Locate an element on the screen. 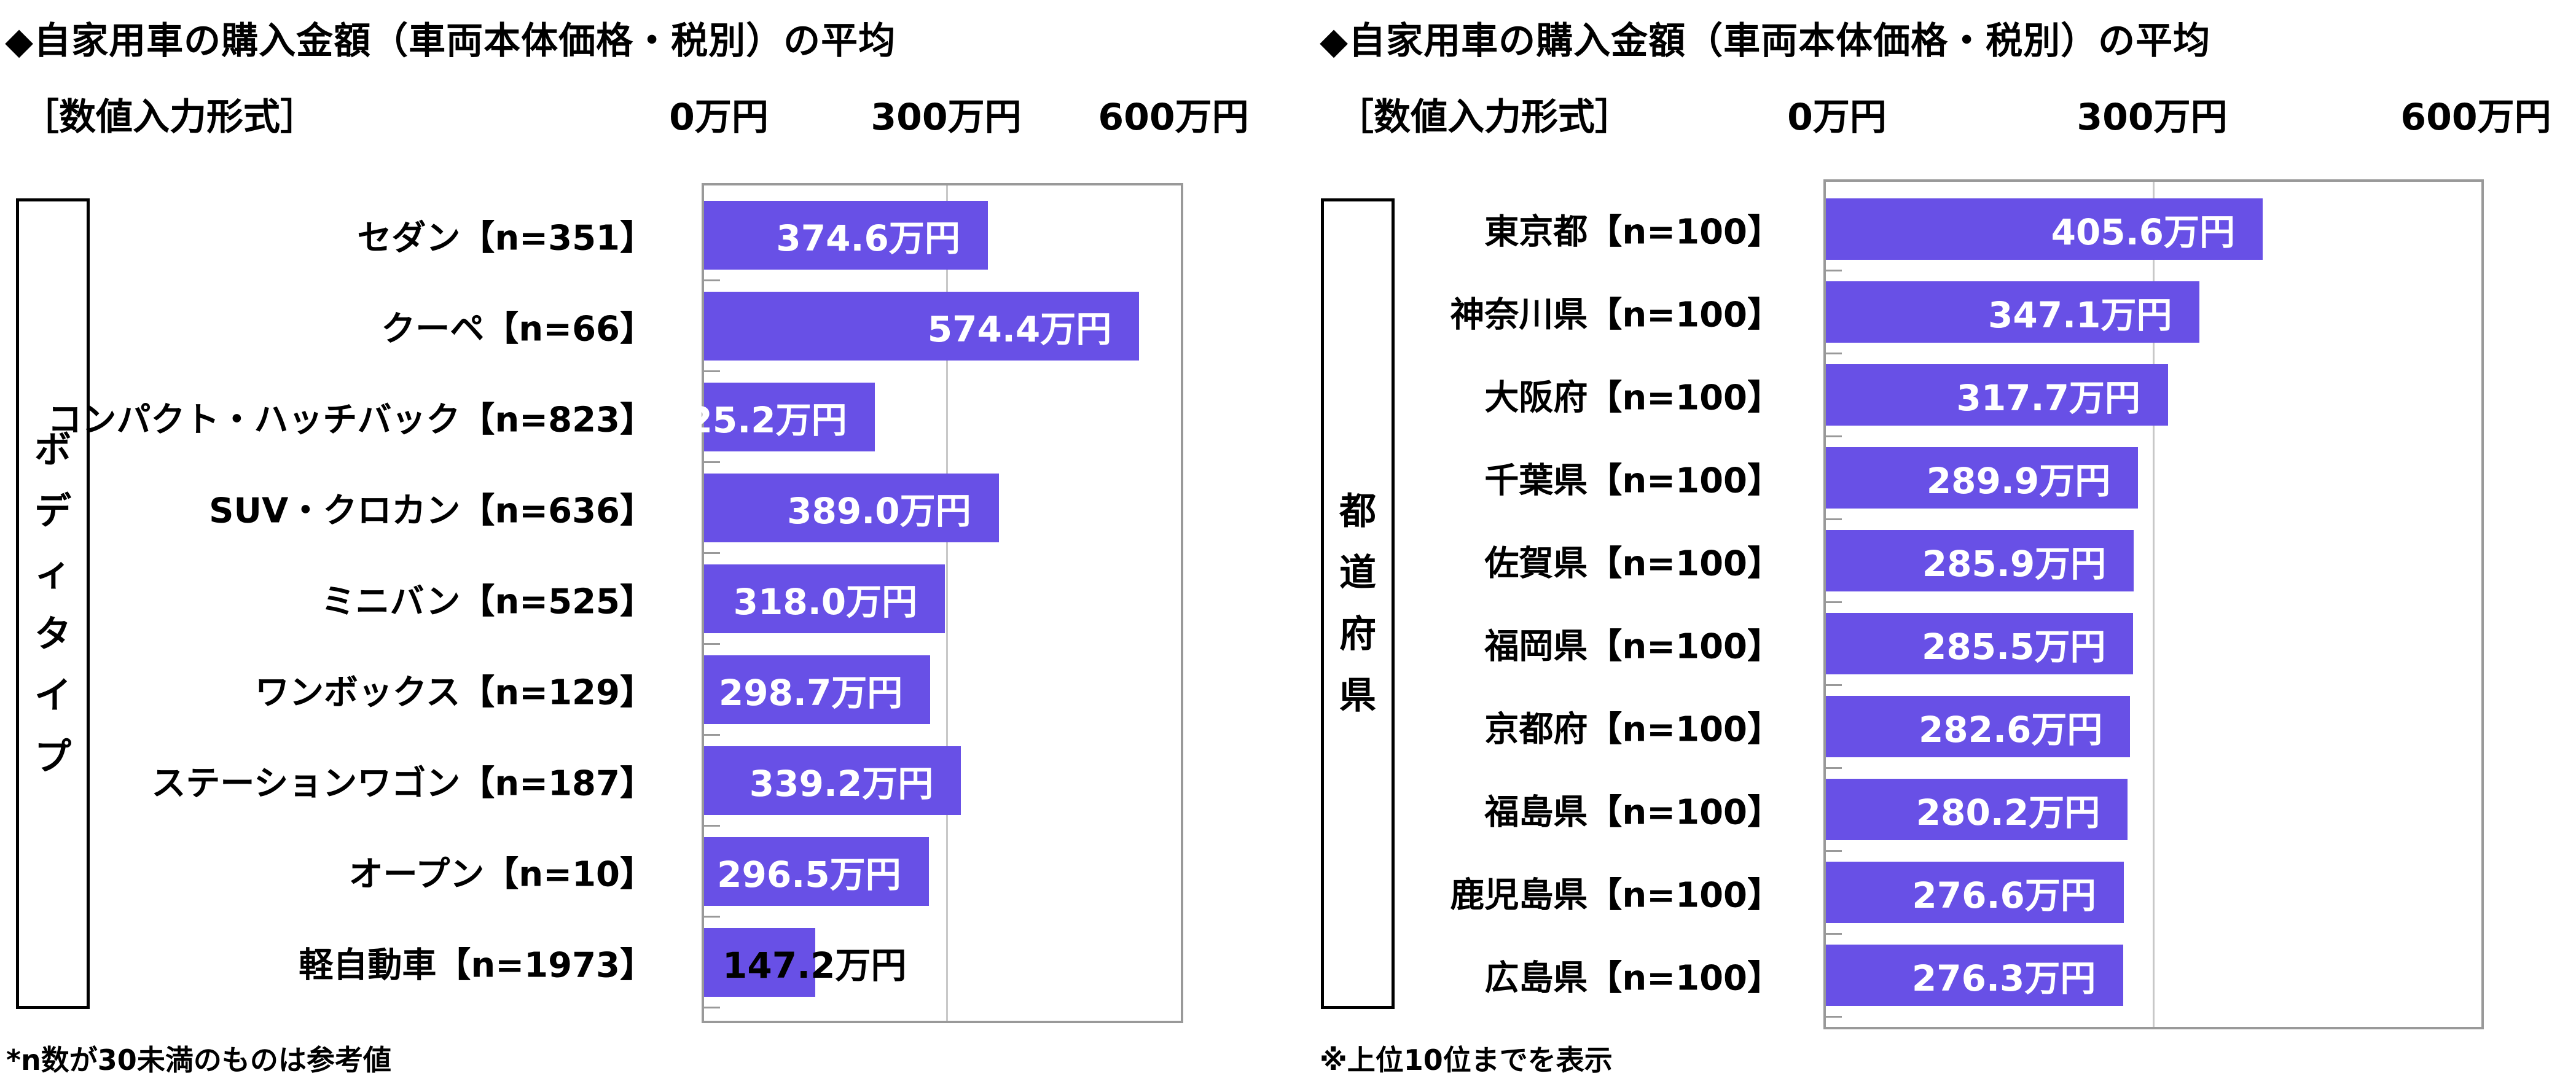  value-label: 574.4万円 is located at coordinates (1020, 329).